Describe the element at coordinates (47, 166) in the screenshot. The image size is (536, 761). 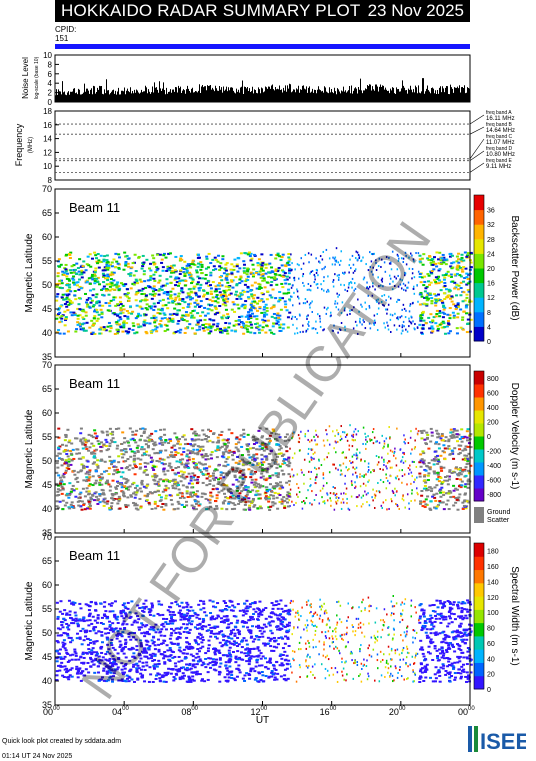
I see `freq-tick-label: 10` at that location.